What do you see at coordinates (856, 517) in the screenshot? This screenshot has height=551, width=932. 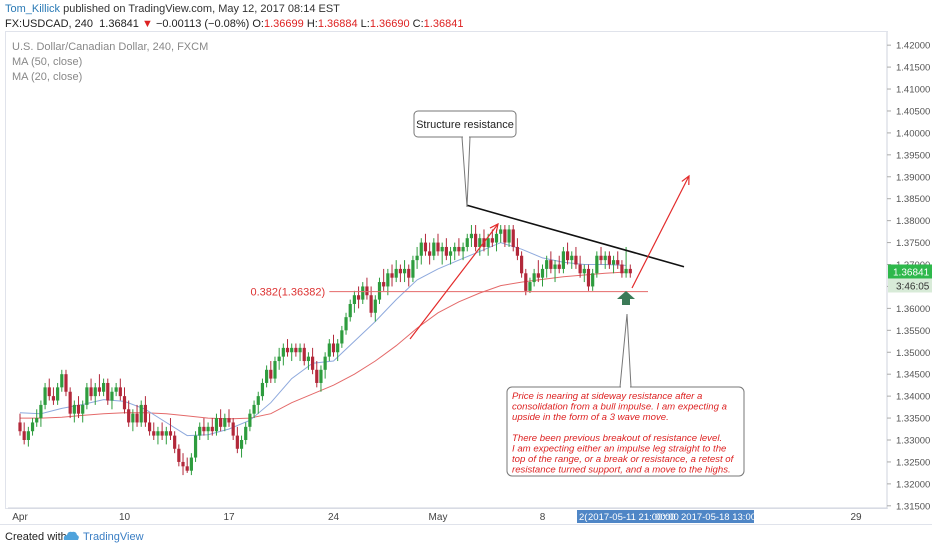 I see `time-tick-label: 29` at bounding box center [856, 517].